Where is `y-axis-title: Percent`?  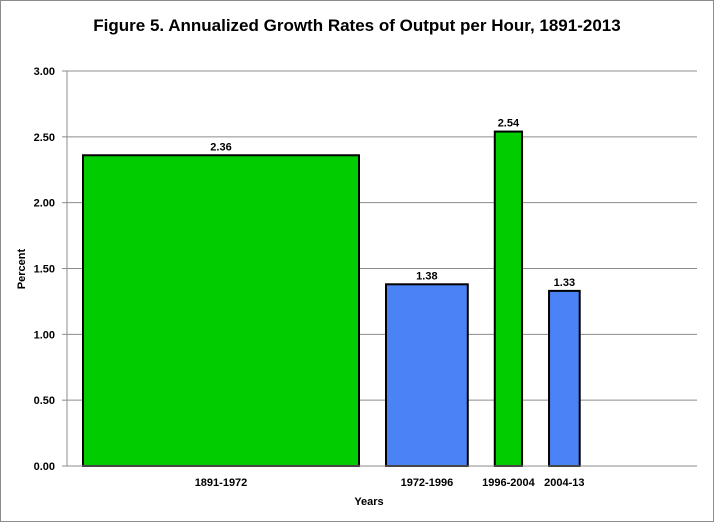 y-axis-title: Percent is located at coordinates (22, 268).